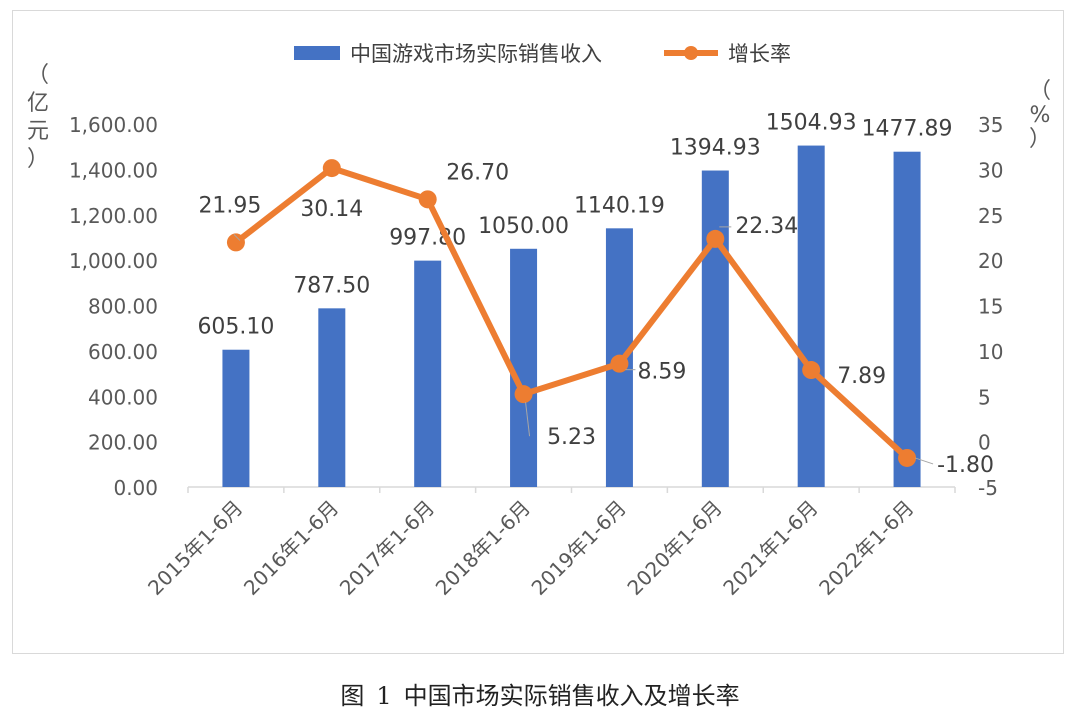  I want to click on x-category-label: 2018年1-6月, so click(483, 548).